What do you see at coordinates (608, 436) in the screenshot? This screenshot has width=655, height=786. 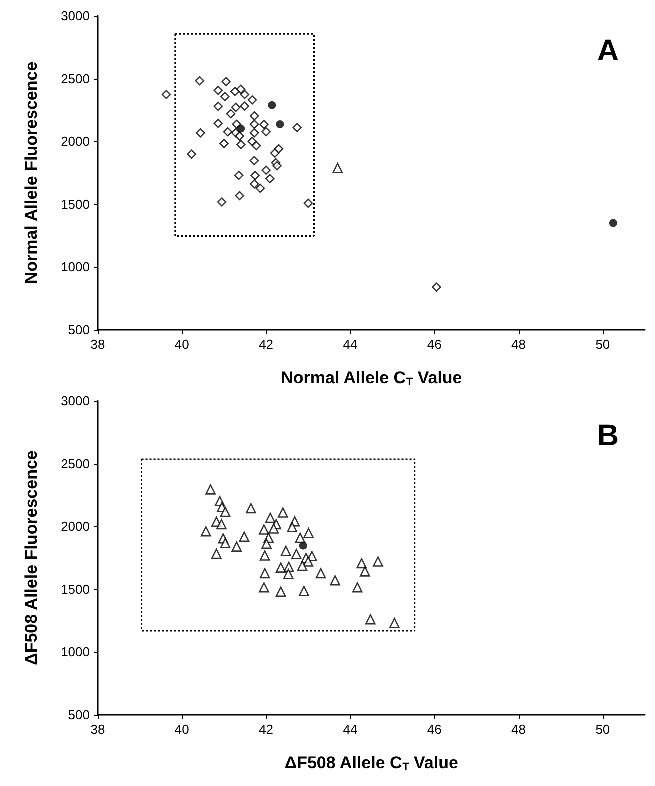 I see `annotation: B` at bounding box center [608, 436].